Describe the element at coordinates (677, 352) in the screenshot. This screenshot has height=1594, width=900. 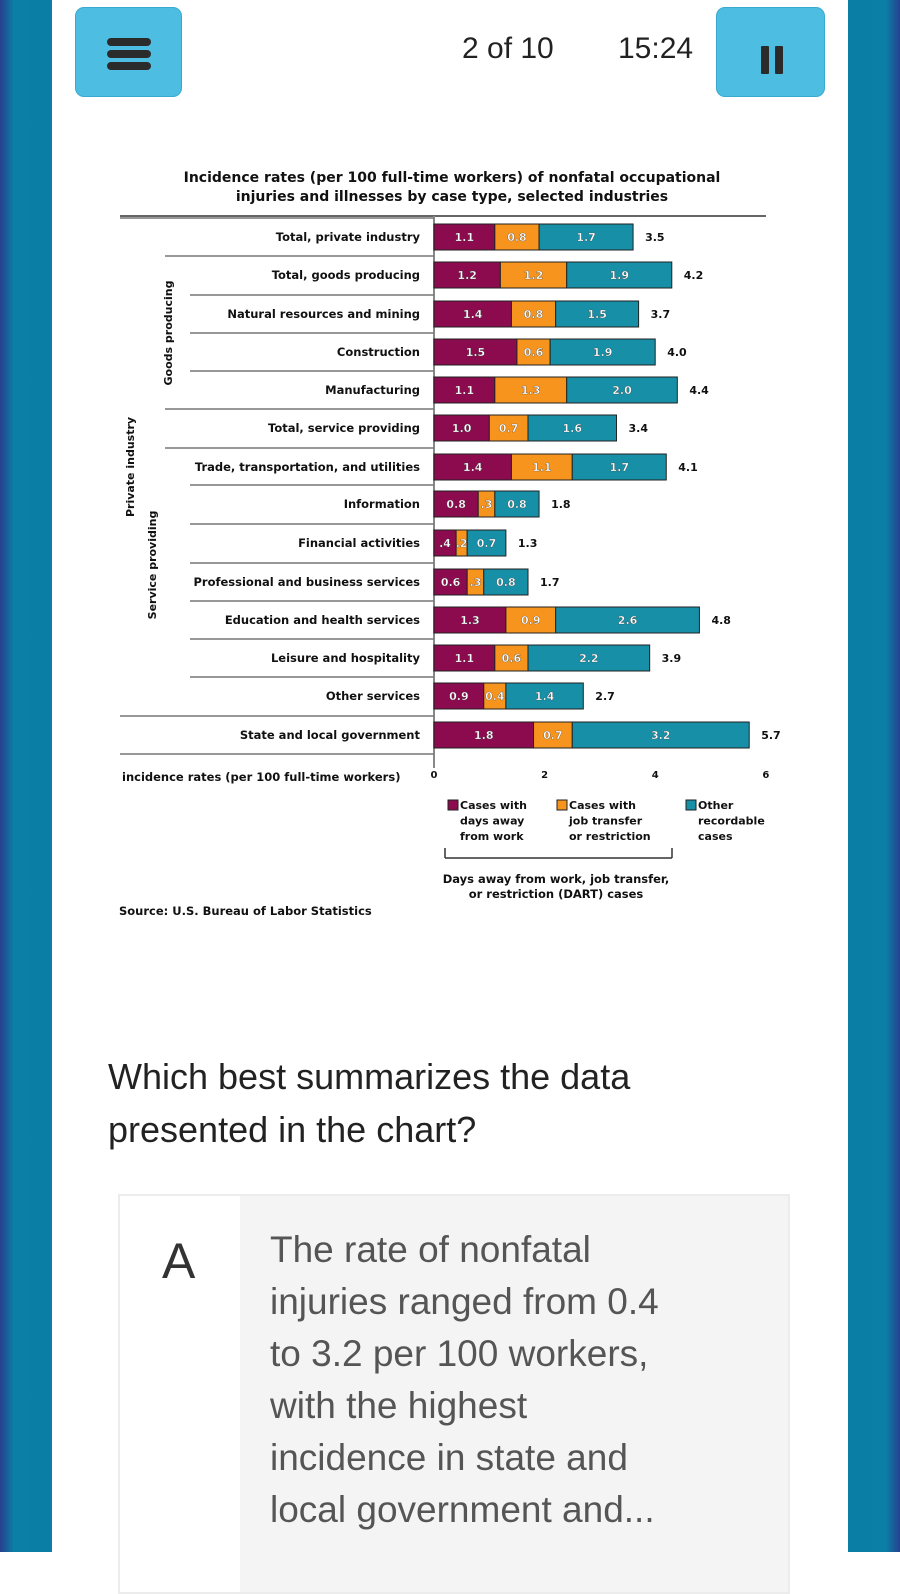
I see `total-label: 4.0` at that location.